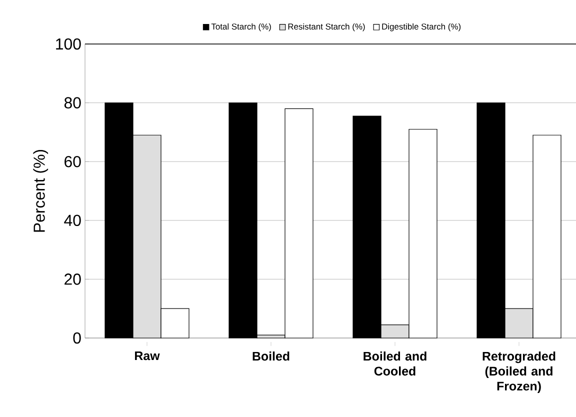 The height and width of the screenshot is (417, 576). I want to click on legend-label: Resistant Starch (%), so click(326, 27).